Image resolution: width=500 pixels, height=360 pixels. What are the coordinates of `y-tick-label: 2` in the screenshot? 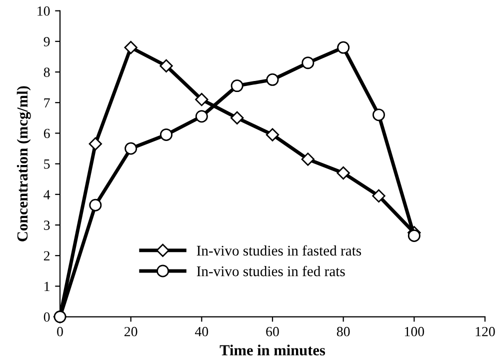 It's located at (47, 255).